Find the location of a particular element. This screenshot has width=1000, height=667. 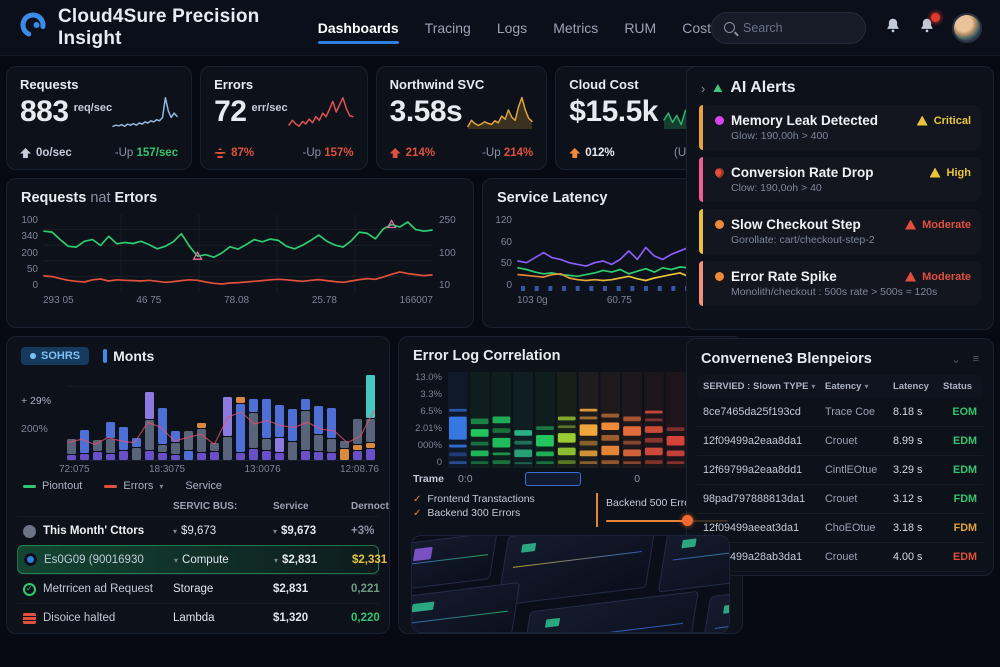

table-row: Es0G09 (90016930 ▾ Compute ▾ $2,831 $2,331 is located at coordinates (202, 559).